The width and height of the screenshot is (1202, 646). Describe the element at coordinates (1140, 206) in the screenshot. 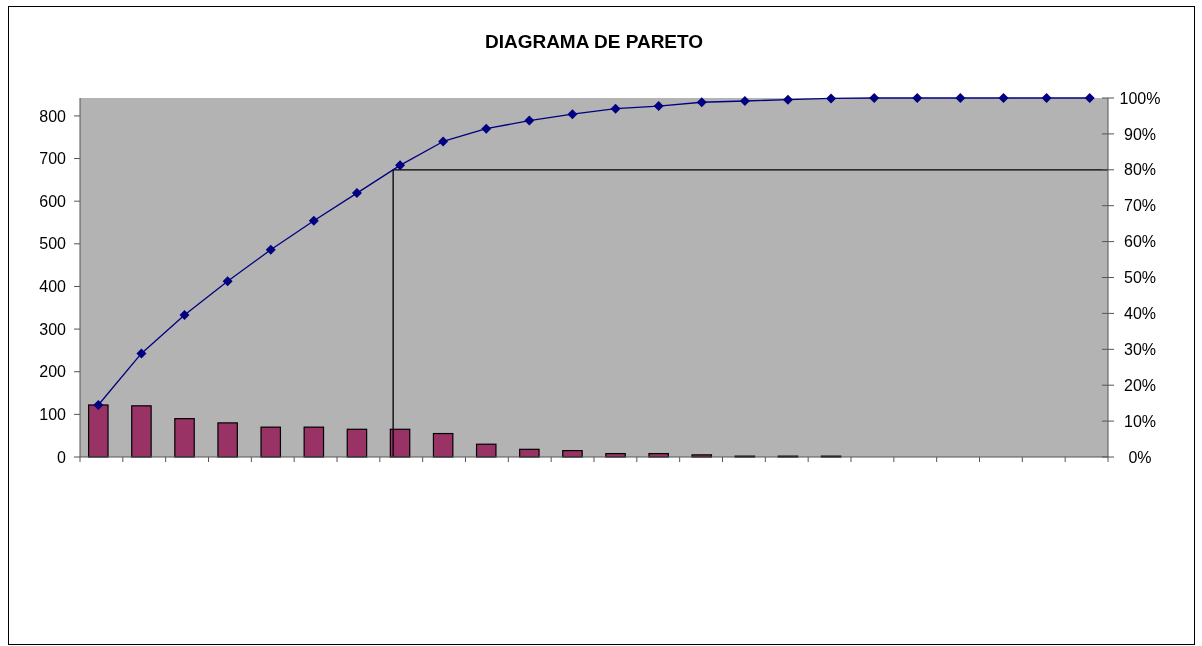

I see `y2-tick-label: 70%` at that location.